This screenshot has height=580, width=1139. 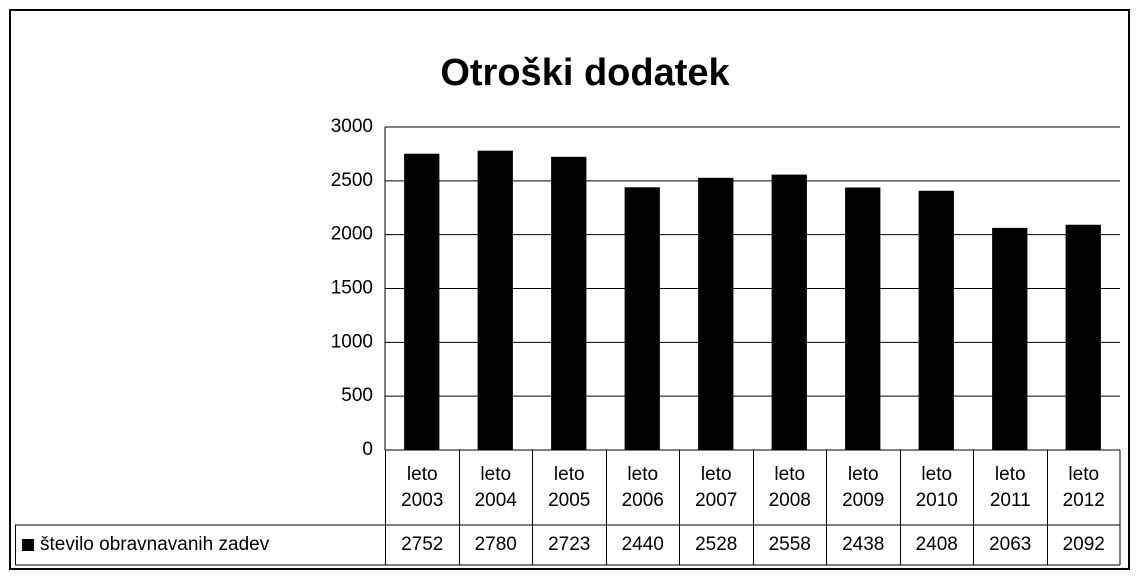 I want to click on legend-swatch, so click(x=28, y=545).